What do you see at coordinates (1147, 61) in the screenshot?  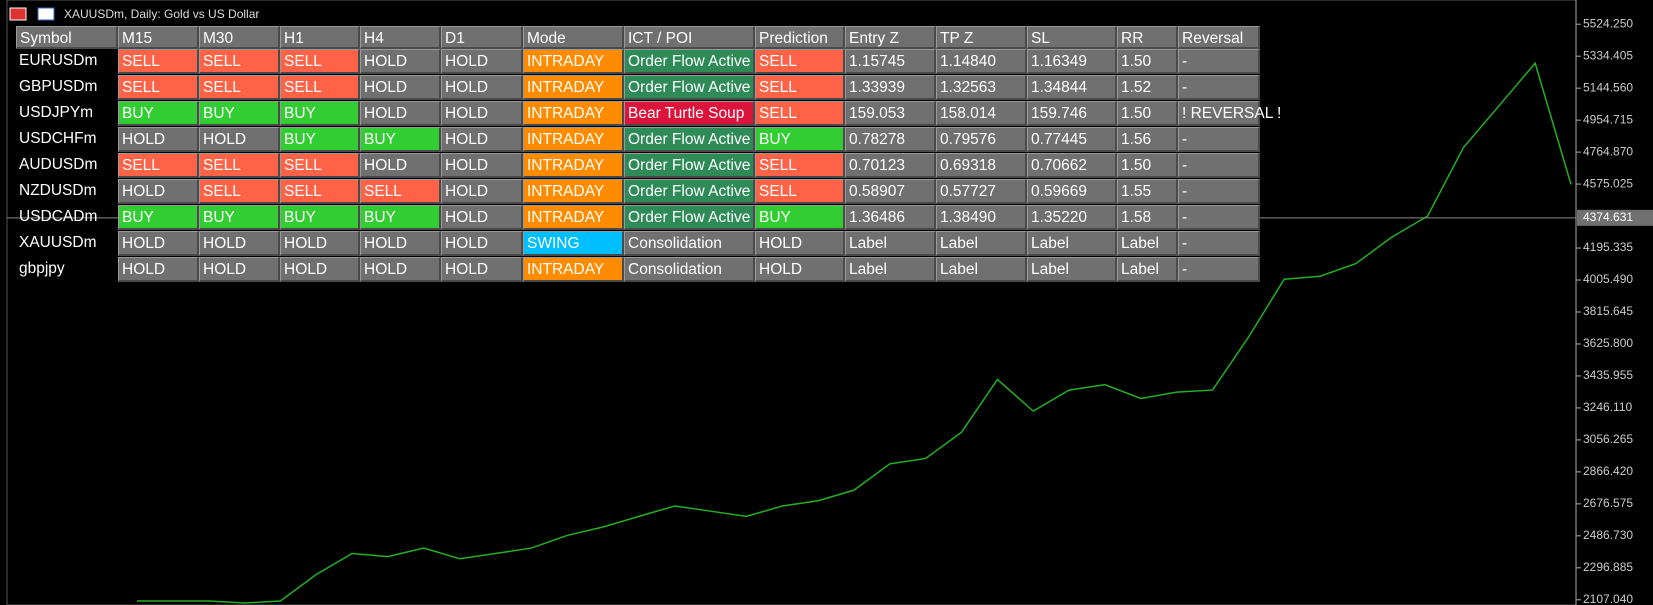 I see `table-cell: 1.50` at bounding box center [1147, 61].